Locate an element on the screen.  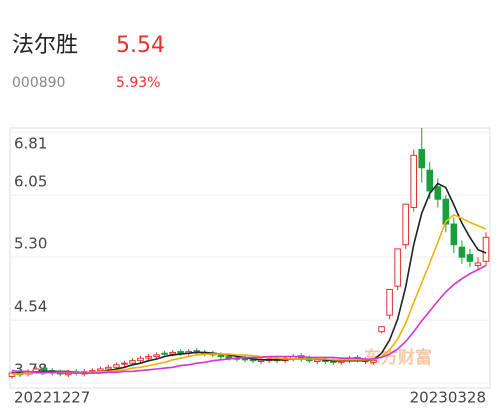
stock-price: 5.54 is located at coordinates (140, 45).